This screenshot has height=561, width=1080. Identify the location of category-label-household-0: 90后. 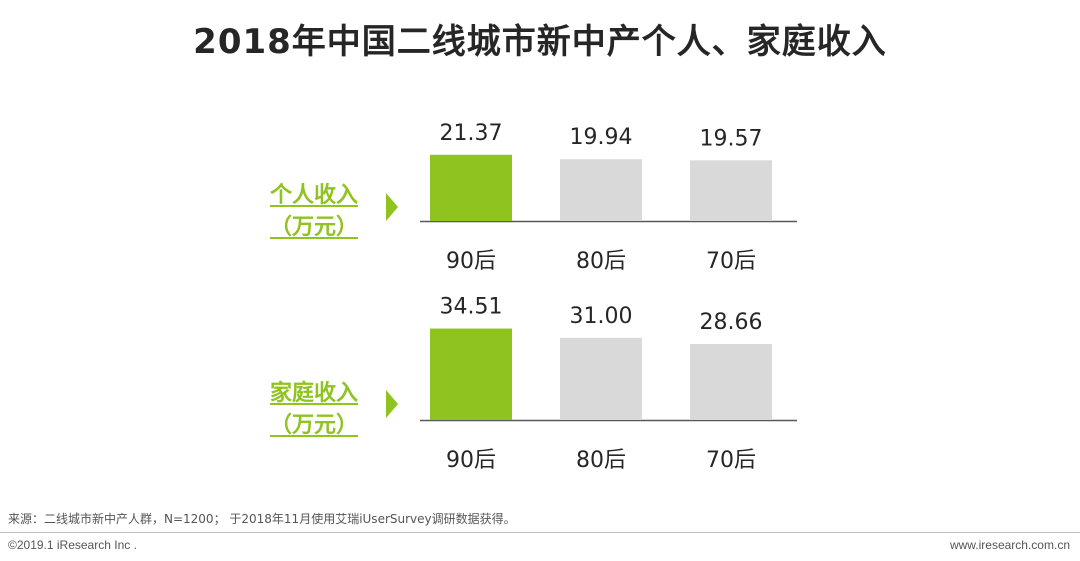
(471, 460).